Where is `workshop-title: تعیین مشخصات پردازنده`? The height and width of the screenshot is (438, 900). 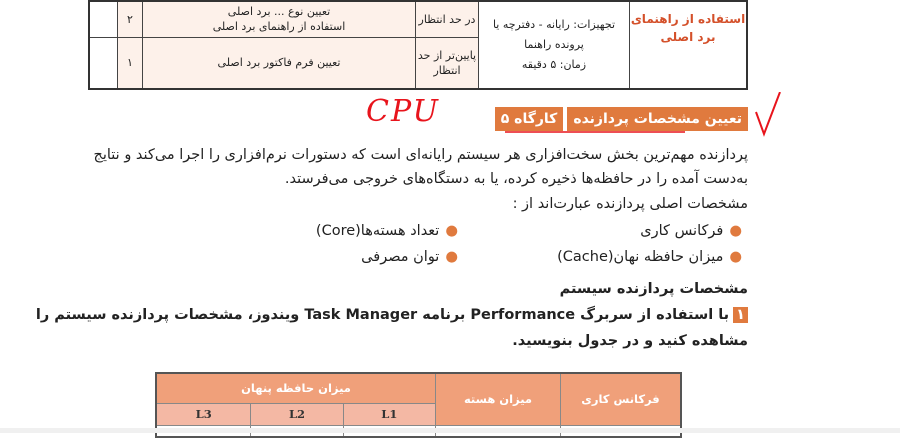
workshop-title: تعیین مشخصات پردازنده is located at coordinates (657, 119).